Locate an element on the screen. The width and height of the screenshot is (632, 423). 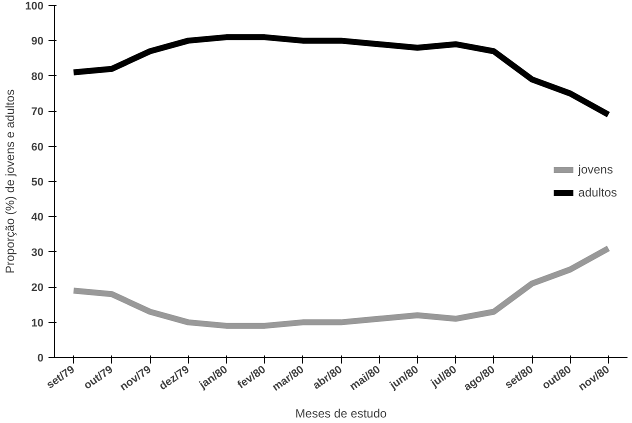
y-tick-label: 70 is located at coordinates (37, 112).